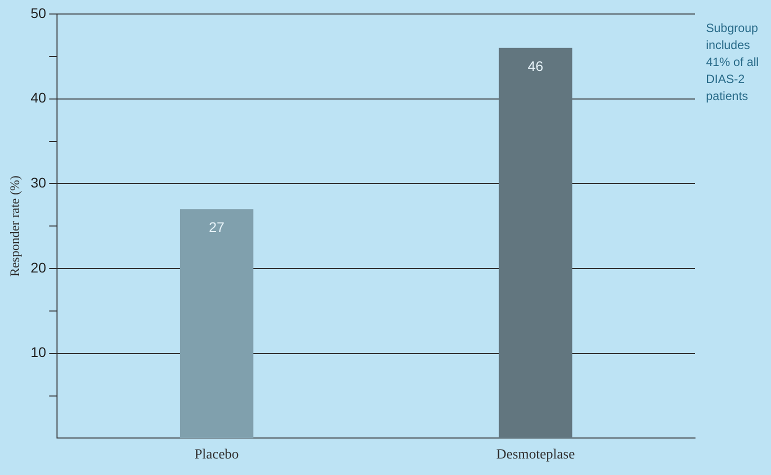 Image resolution: width=771 pixels, height=475 pixels. What do you see at coordinates (216, 226) in the screenshot?
I see `data-label: 27` at bounding box center [216, 226].